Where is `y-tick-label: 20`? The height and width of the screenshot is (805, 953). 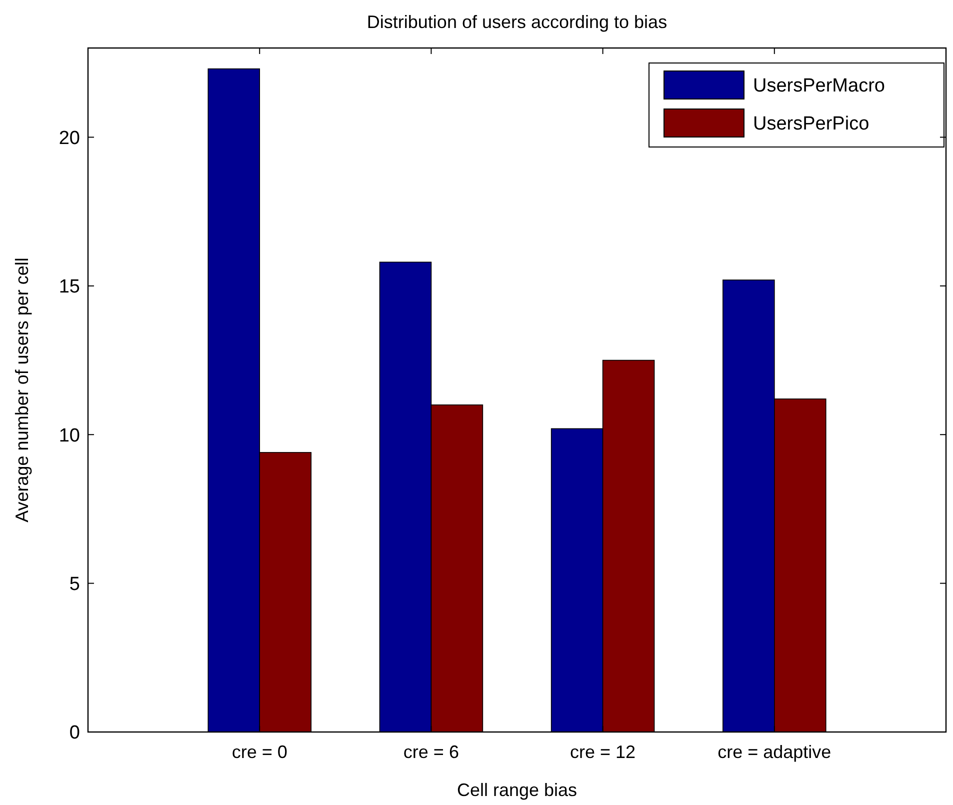 y-tick-label: 20 is located at coordinates (69, 138).